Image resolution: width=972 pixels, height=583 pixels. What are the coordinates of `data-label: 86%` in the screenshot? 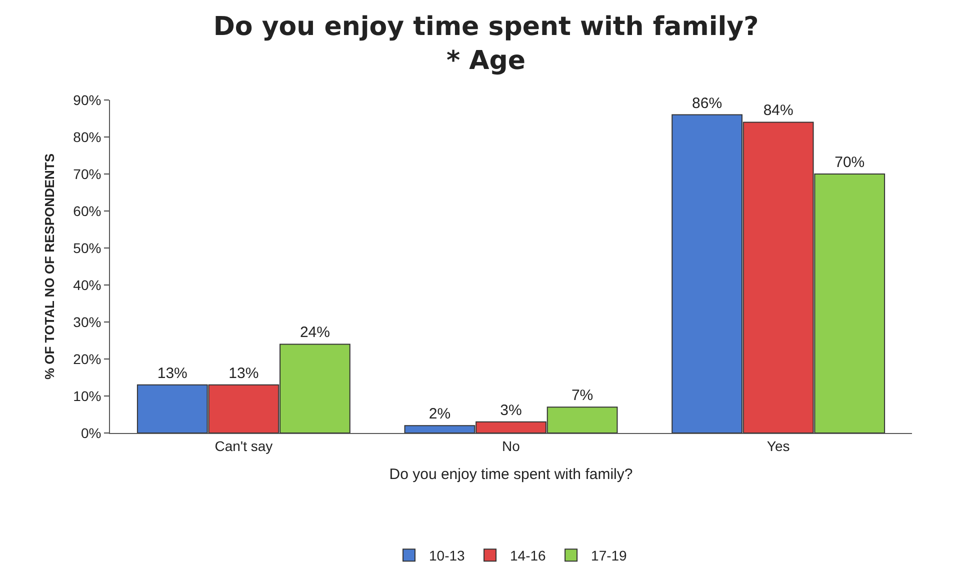 It's located at (707, 103).